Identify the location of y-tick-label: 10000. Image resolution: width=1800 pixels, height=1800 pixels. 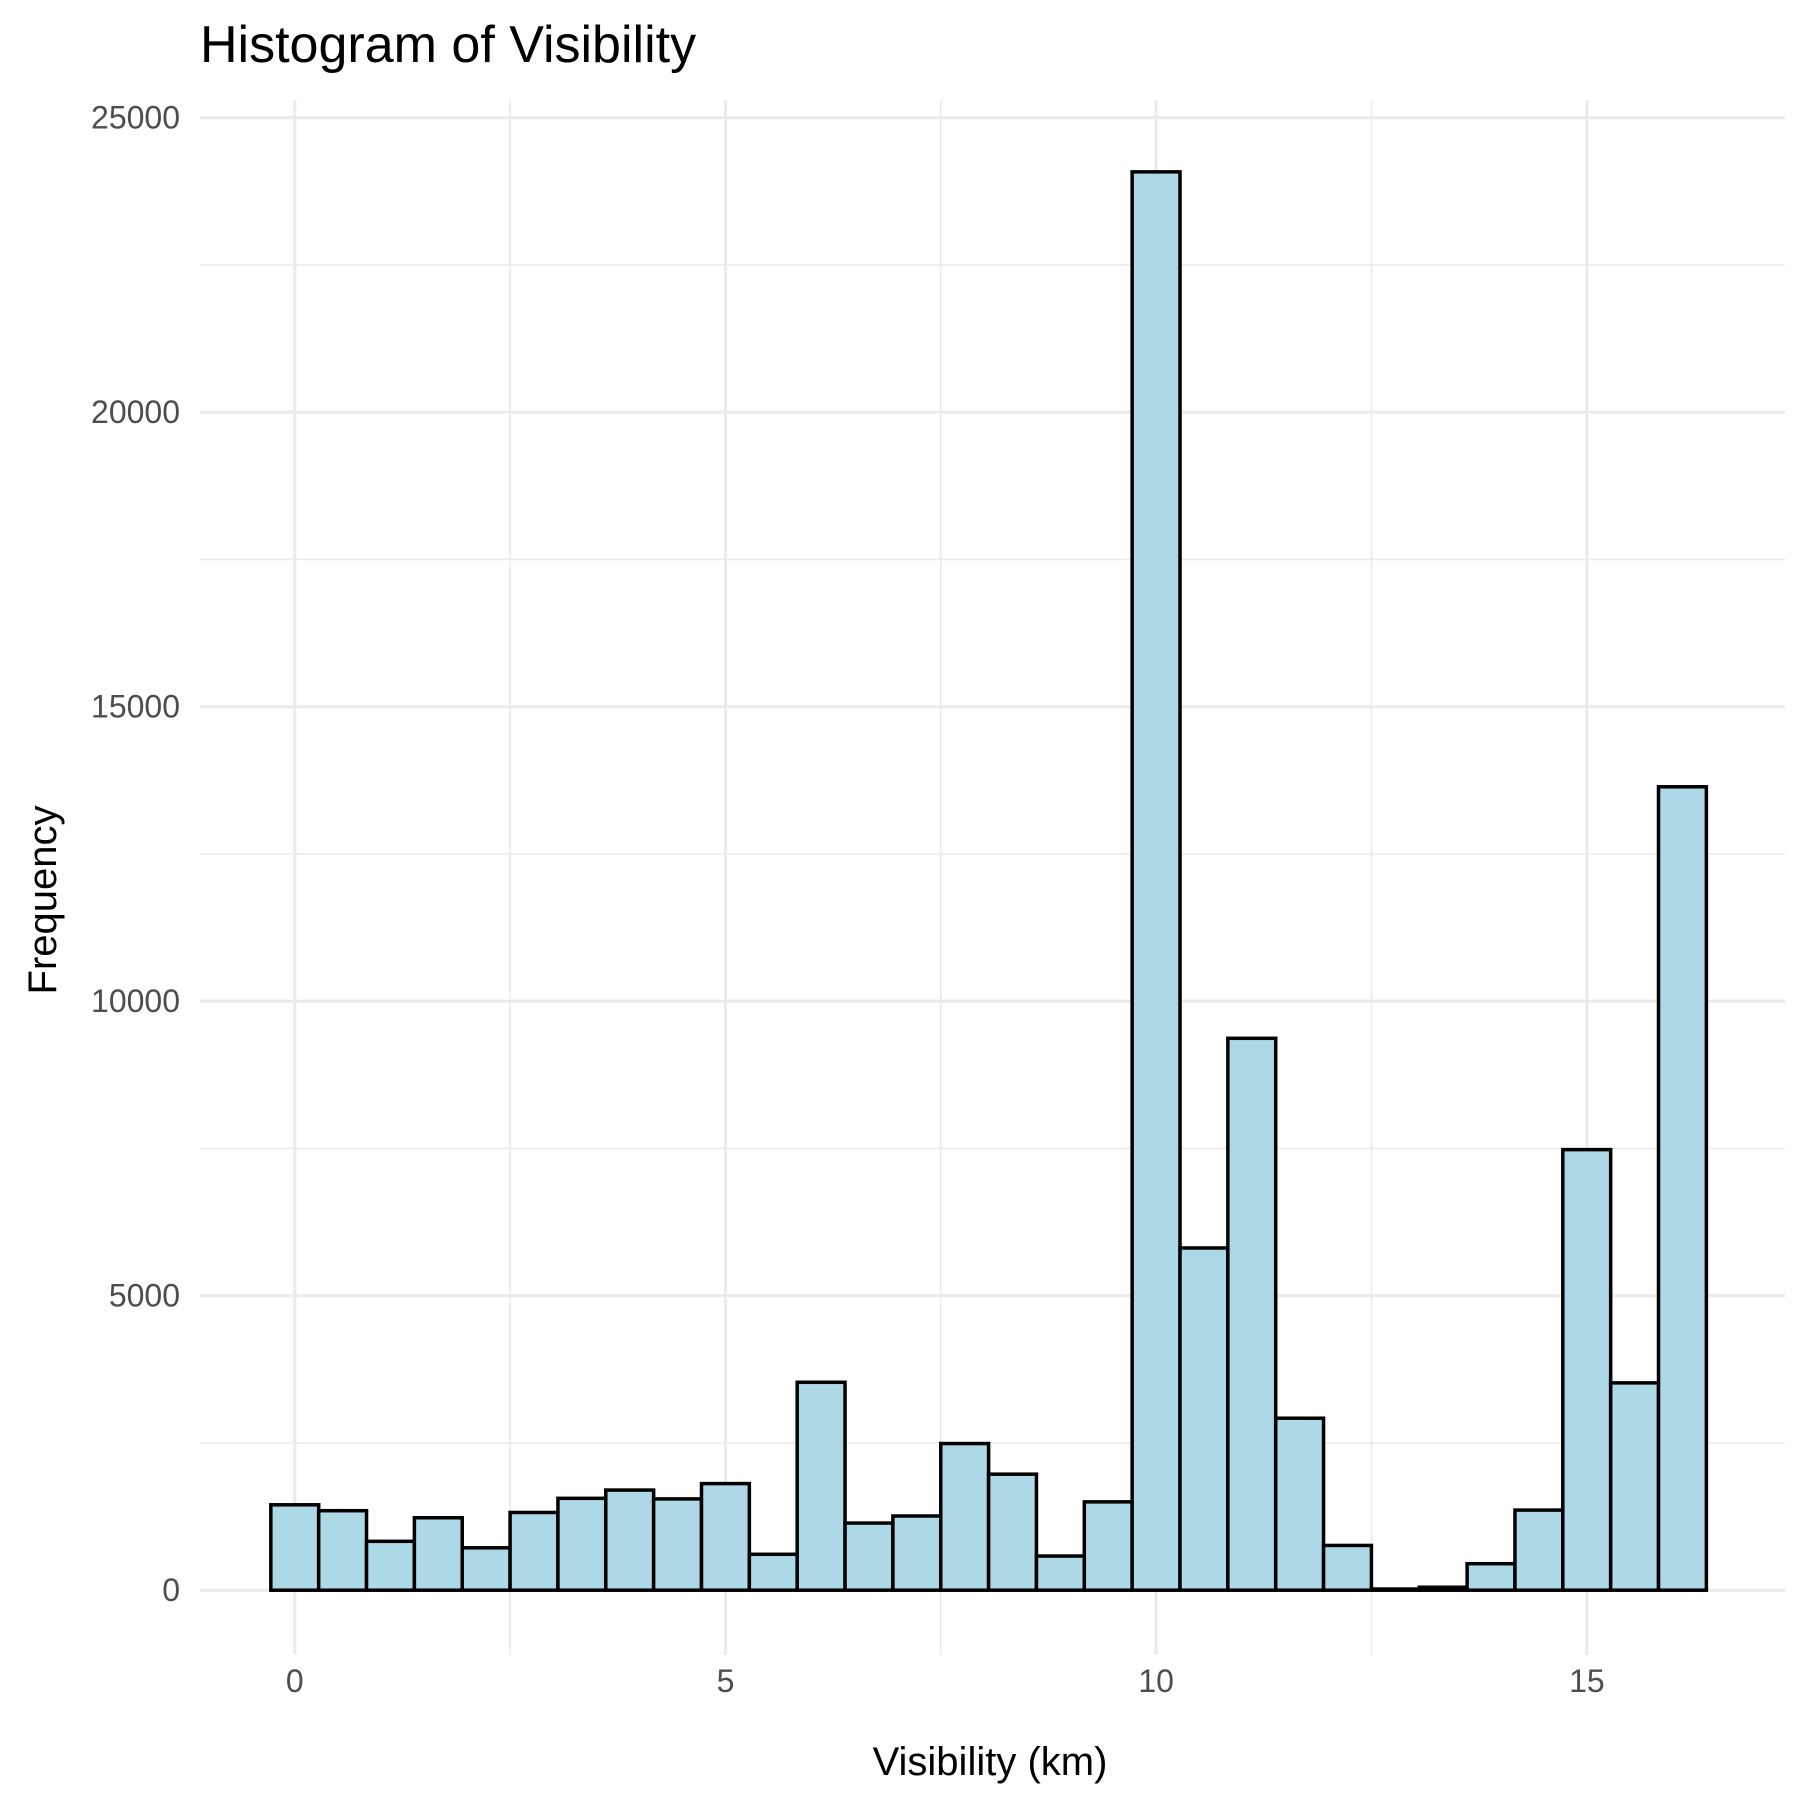
(135, 1001).